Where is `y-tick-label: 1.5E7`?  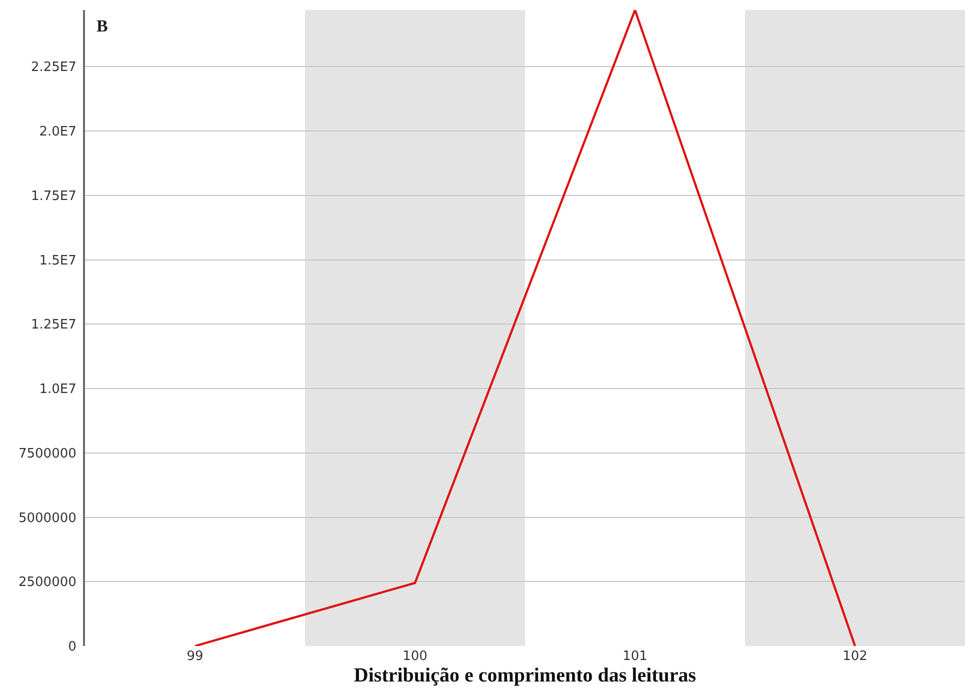
y-tick-label: 1.5E7 is located at coordinates (57, 260).